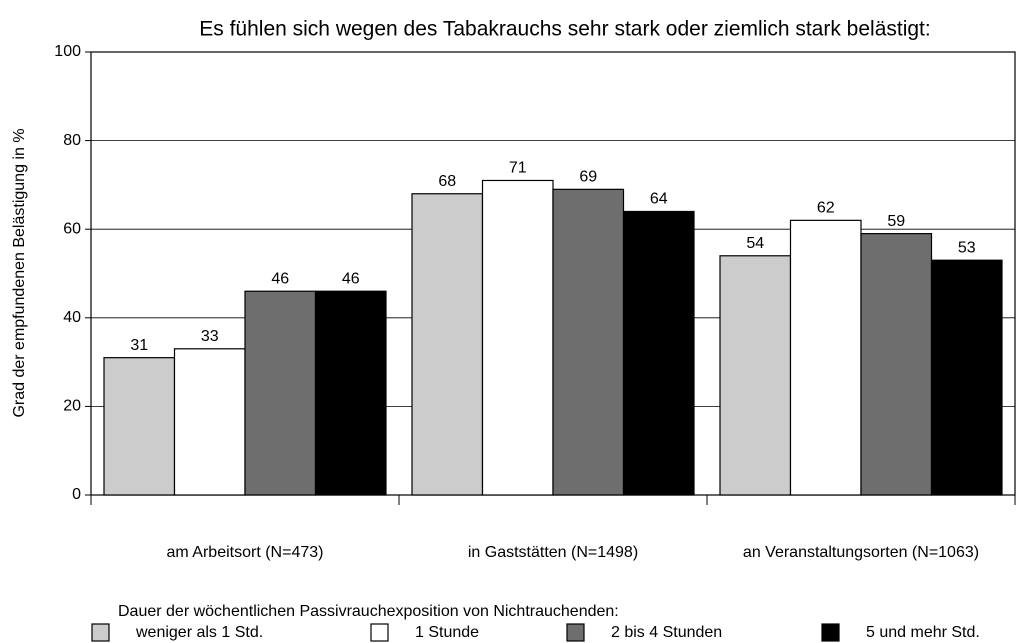  What do you see at coordinates (826, 208) in the screenshot?
I see `data-label: 62` at bounding box center [826, 208].